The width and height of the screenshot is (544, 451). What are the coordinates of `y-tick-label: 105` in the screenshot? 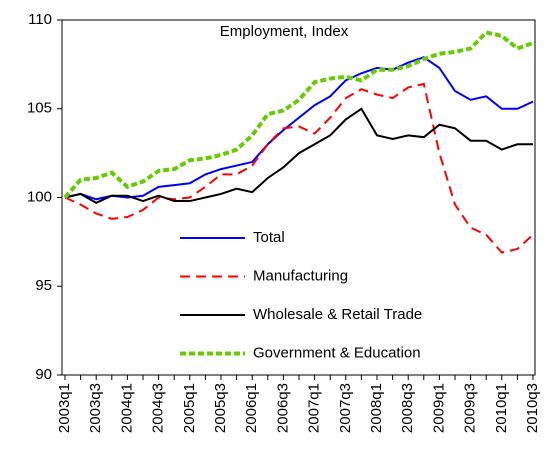 It's located at (39, 108).